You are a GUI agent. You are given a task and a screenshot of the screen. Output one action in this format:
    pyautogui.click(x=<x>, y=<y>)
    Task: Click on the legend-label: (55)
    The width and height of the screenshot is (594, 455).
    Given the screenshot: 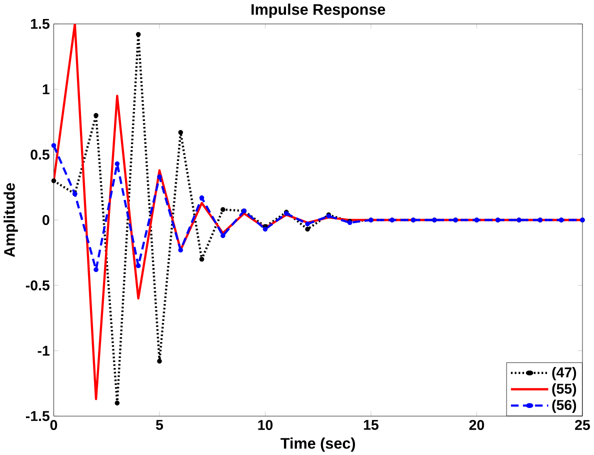 What is the action you would take?
    pyautogui.click(x=564, y=389)
    